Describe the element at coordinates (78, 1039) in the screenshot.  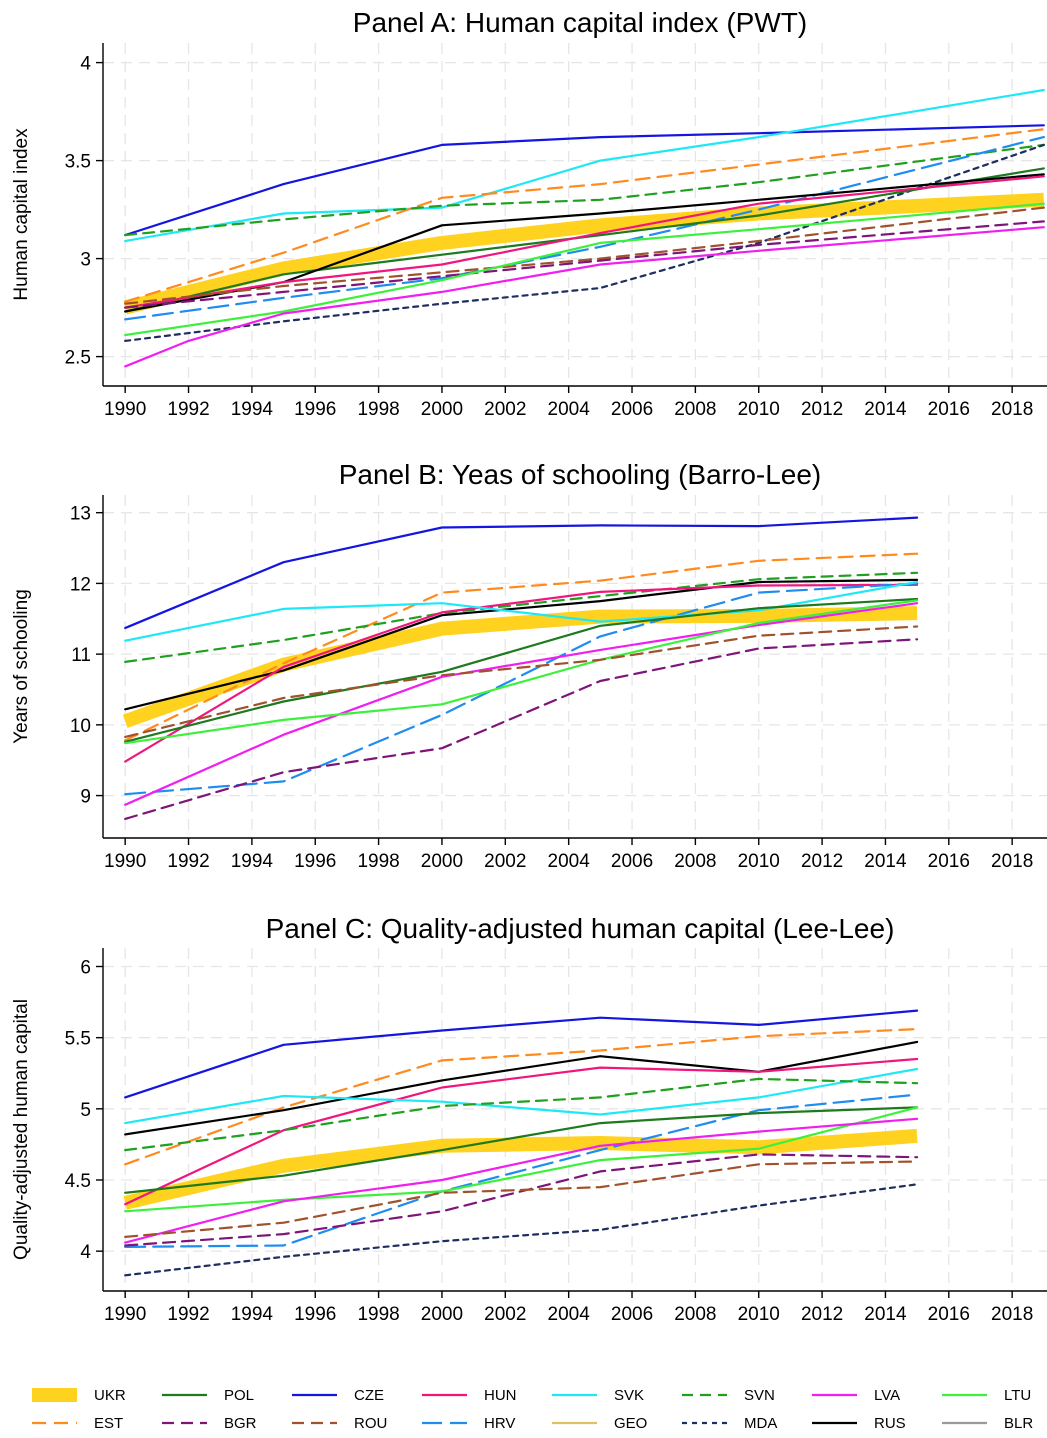
I see `y-tick-label: 5.5` at that location.